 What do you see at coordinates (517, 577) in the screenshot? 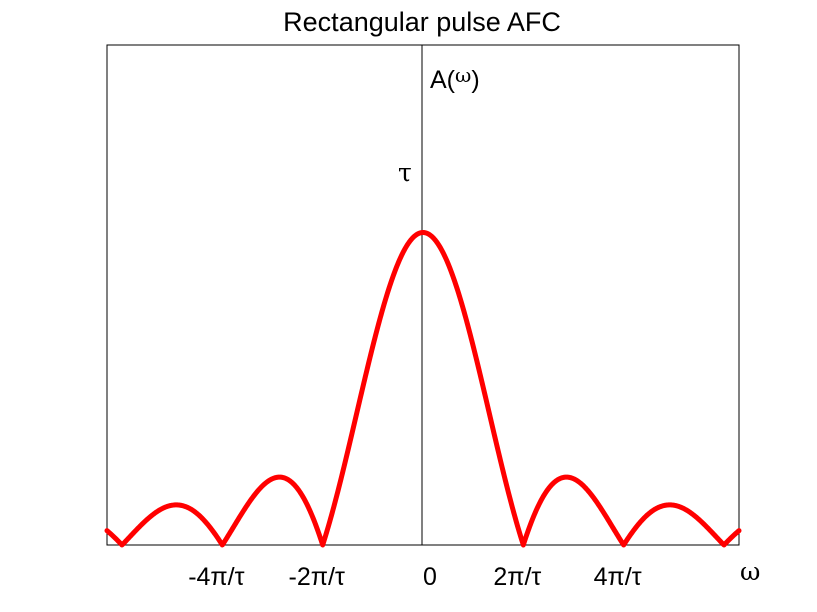
I see `x-tick-label: 2π/τ` at bounding box center [517, 577].